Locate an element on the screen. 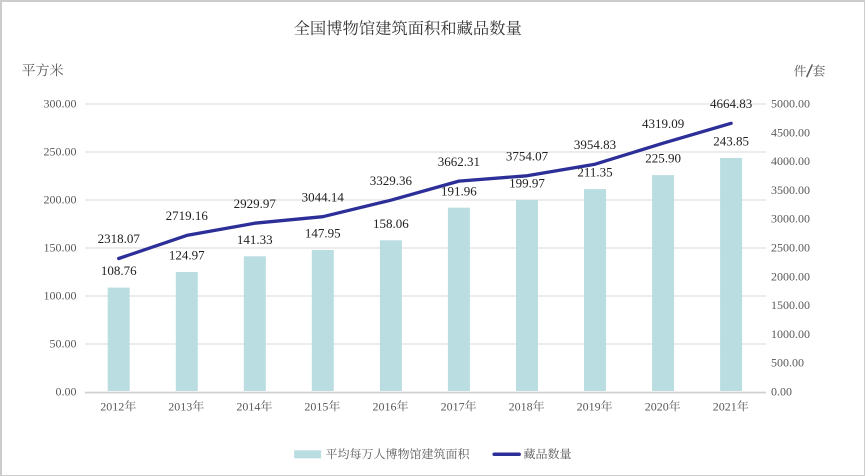 The width and height of the screenshot is (865, 476). svg-text: 250.00 is located at coordinates (60, 152).